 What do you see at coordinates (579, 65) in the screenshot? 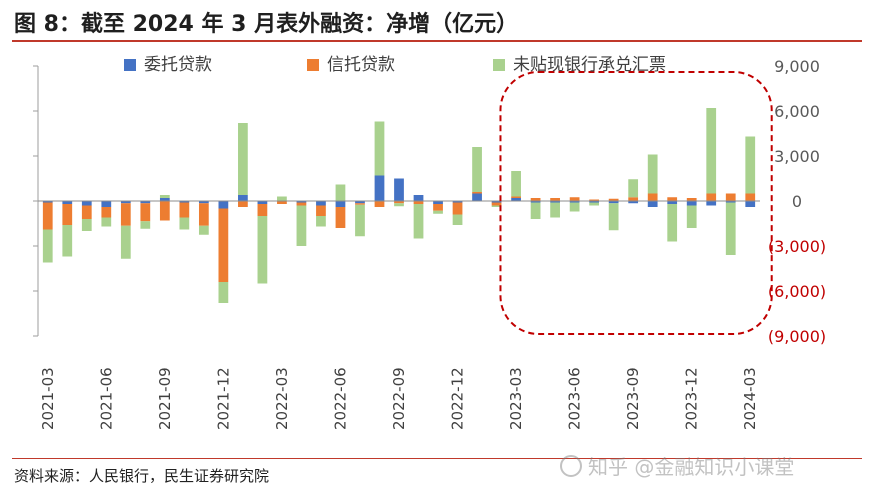
I see `legend-item: 未贴现银行承兑汇票` at bounding box center [579, 65].